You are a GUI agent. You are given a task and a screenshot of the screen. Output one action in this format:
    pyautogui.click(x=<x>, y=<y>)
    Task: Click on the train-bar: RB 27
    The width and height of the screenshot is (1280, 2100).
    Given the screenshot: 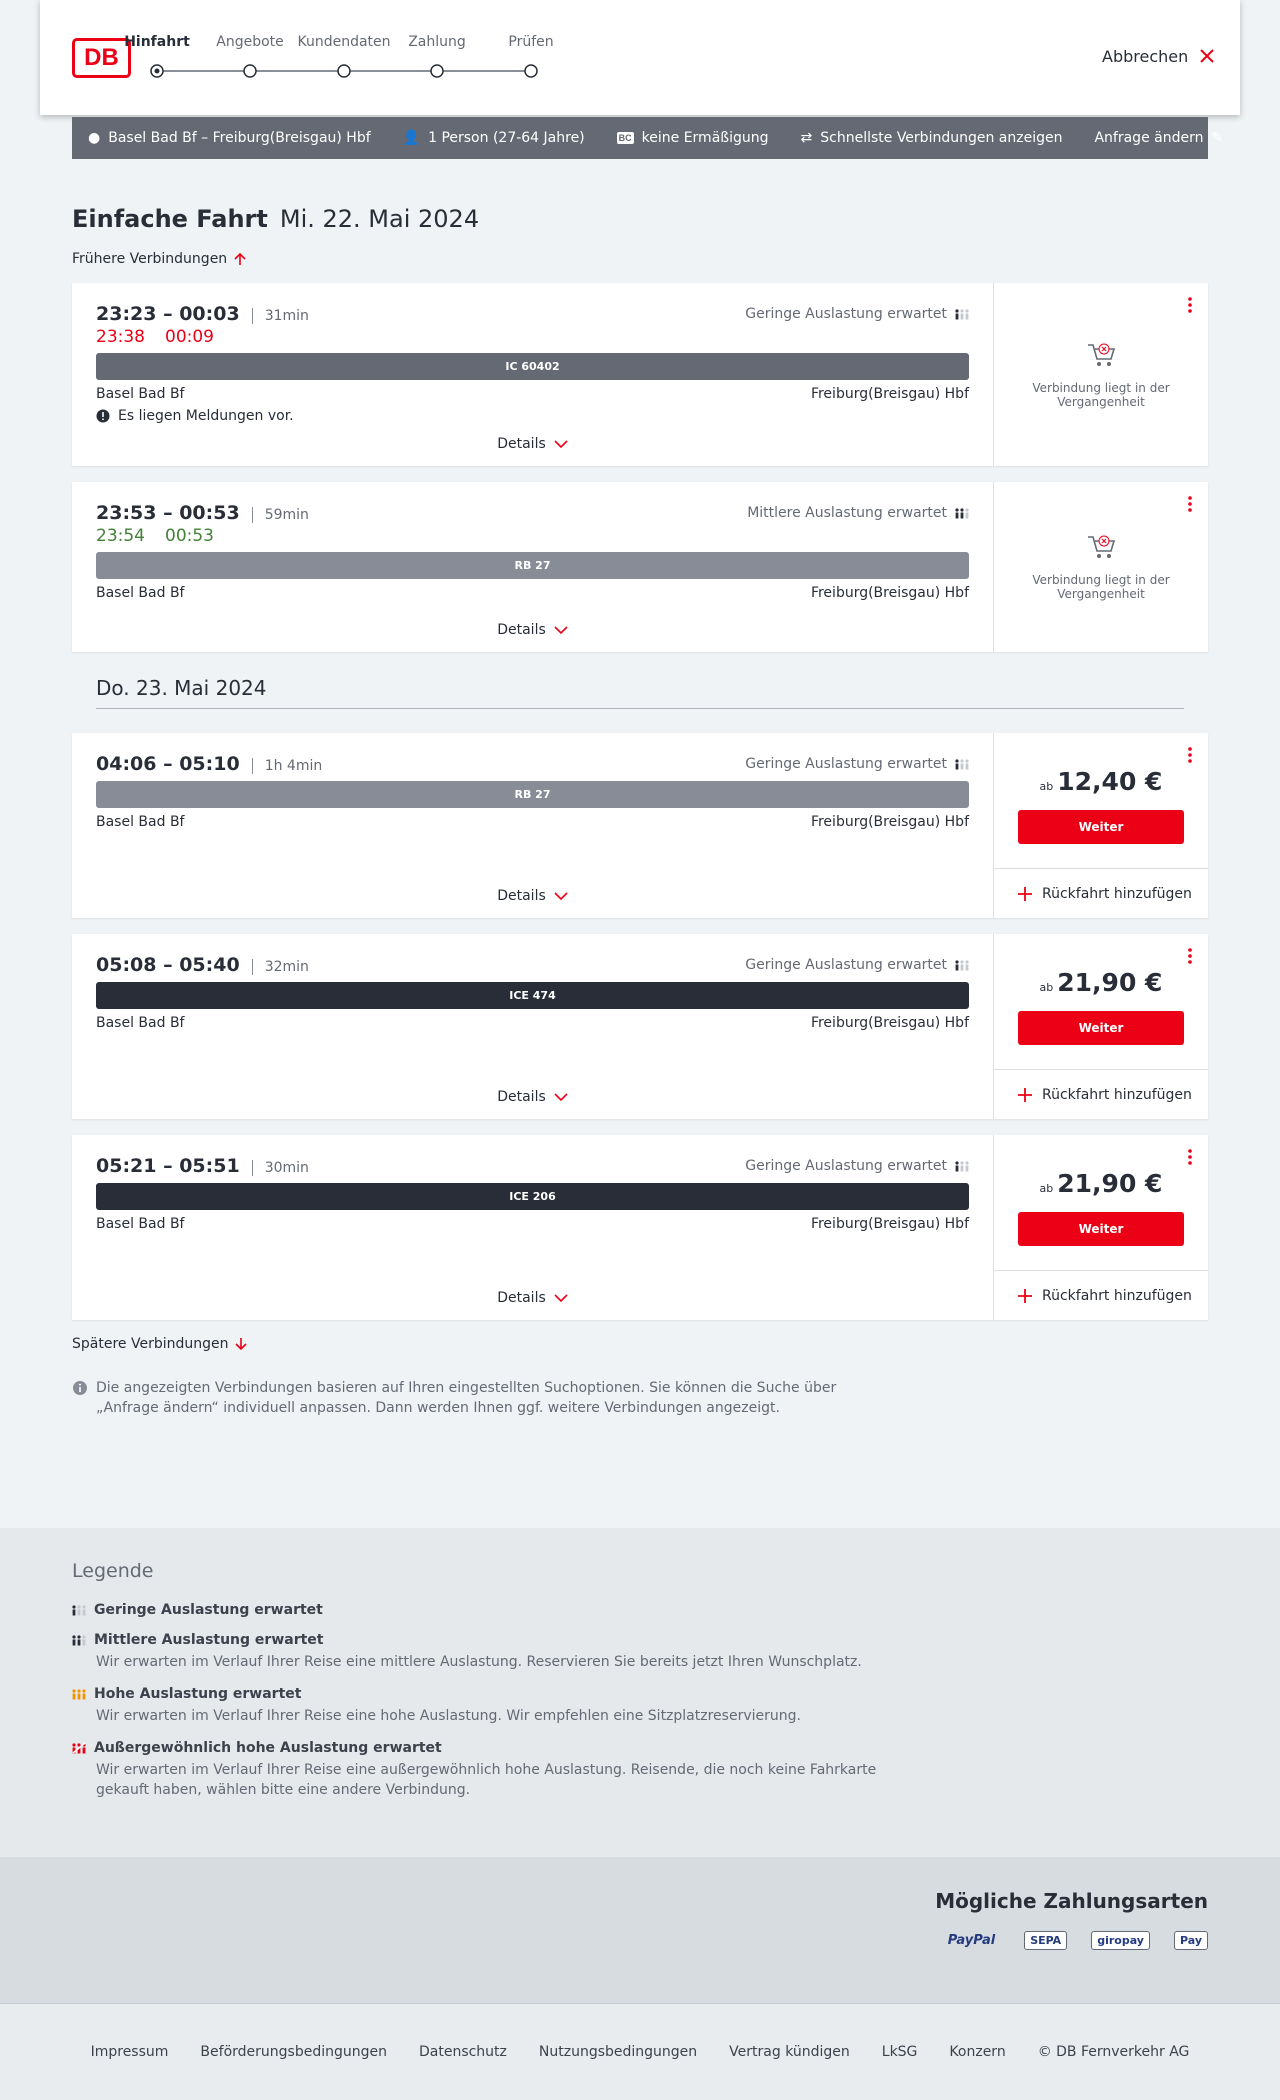 What is the action you would take?
    pyautogui.click(x=532, y=565)
    